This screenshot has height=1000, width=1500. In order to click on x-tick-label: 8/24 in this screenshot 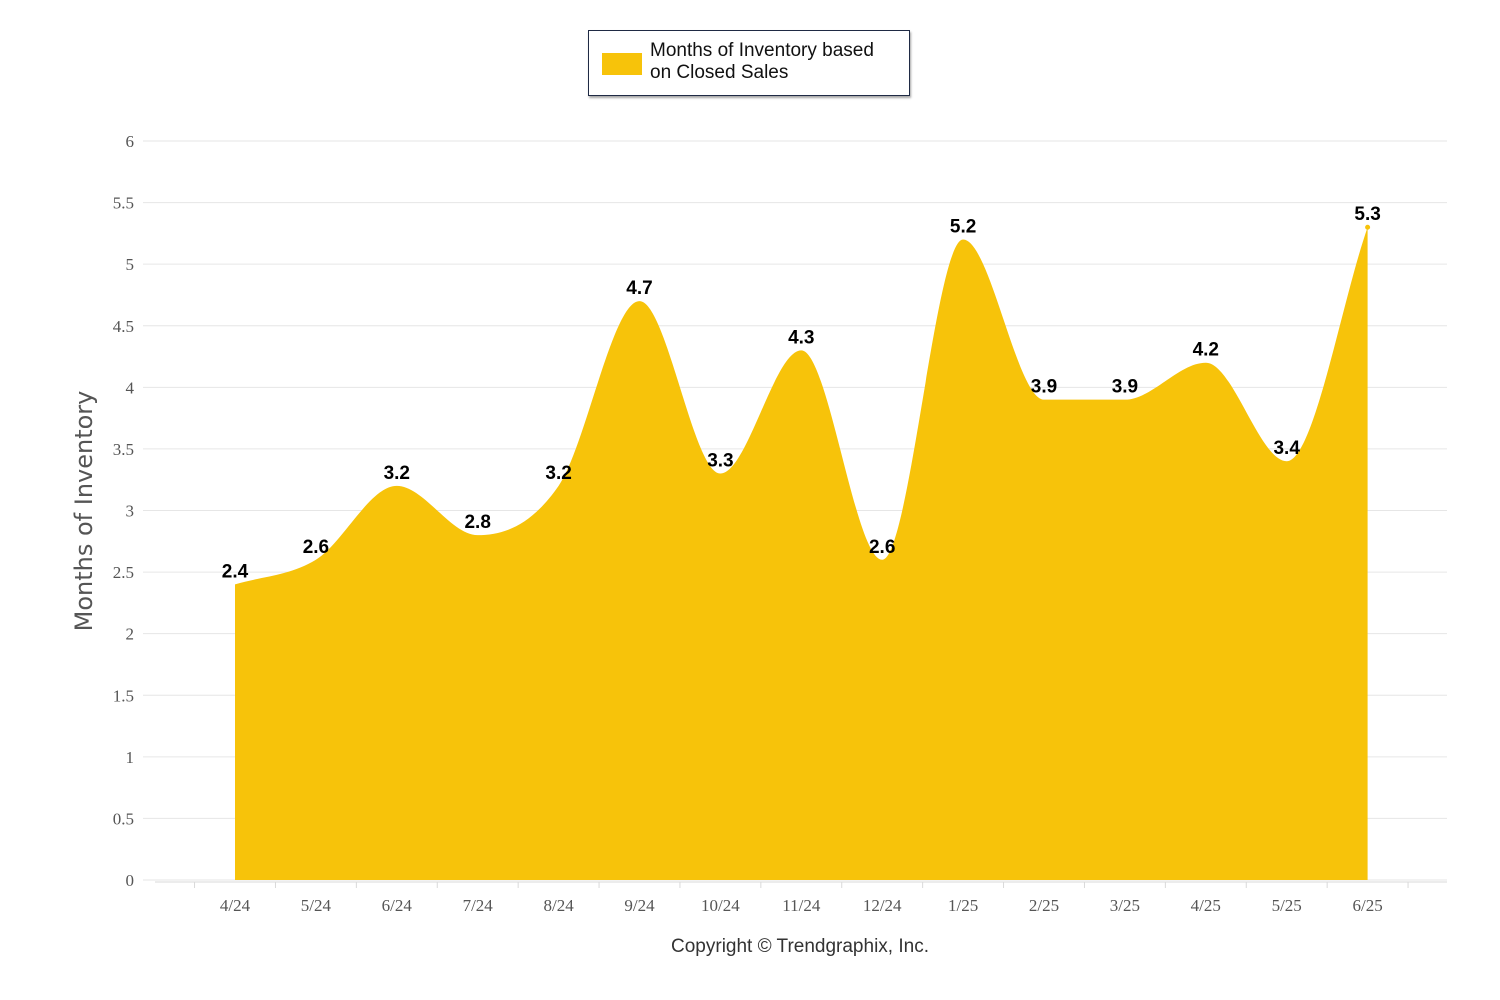, I will do `click(558, 905)`.